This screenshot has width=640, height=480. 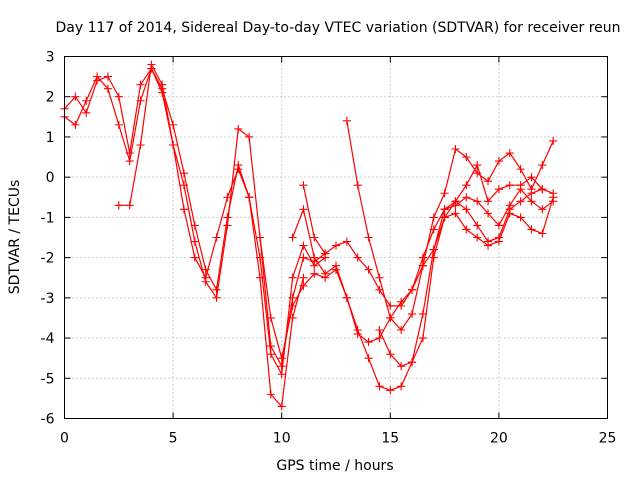 What do you see at coordinates (48, 299) in the screenshot?
I see `y-tick-label: -3` at bounding box center [48, 299].